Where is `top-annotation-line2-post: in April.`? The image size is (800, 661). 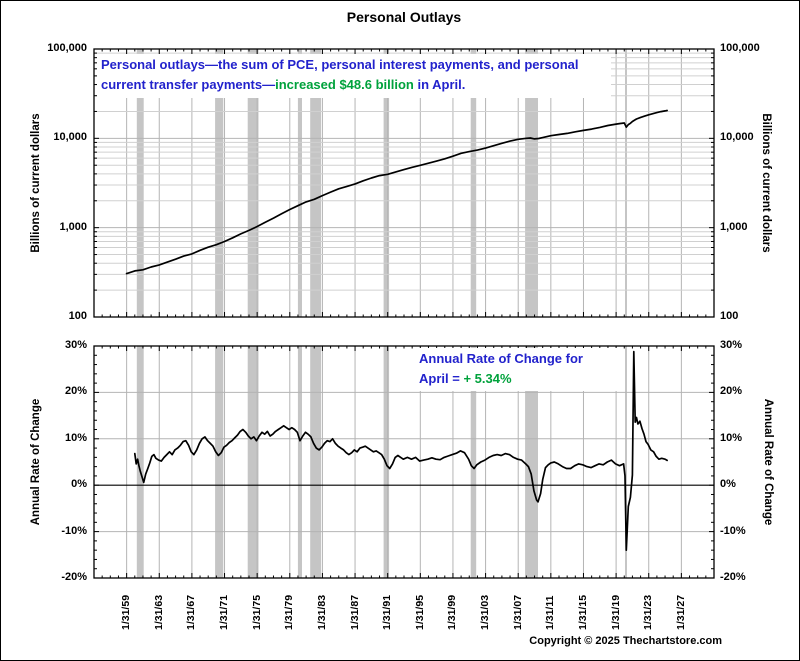 top-annotation-line2-post: in April. is located at coordinates (439, 84).